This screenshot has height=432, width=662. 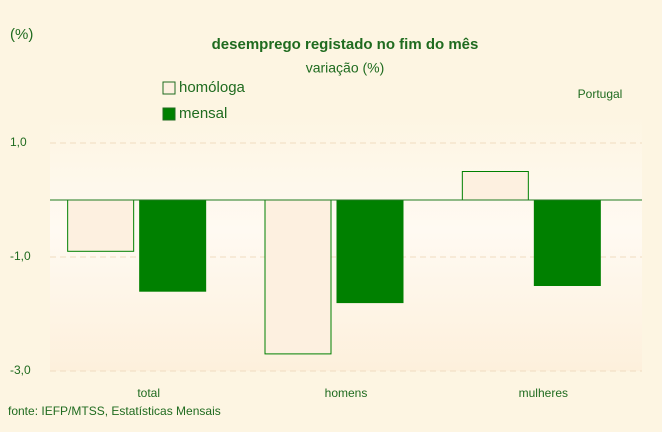 I want to click on x-tick-label: homens, so click(x=346, y=393).